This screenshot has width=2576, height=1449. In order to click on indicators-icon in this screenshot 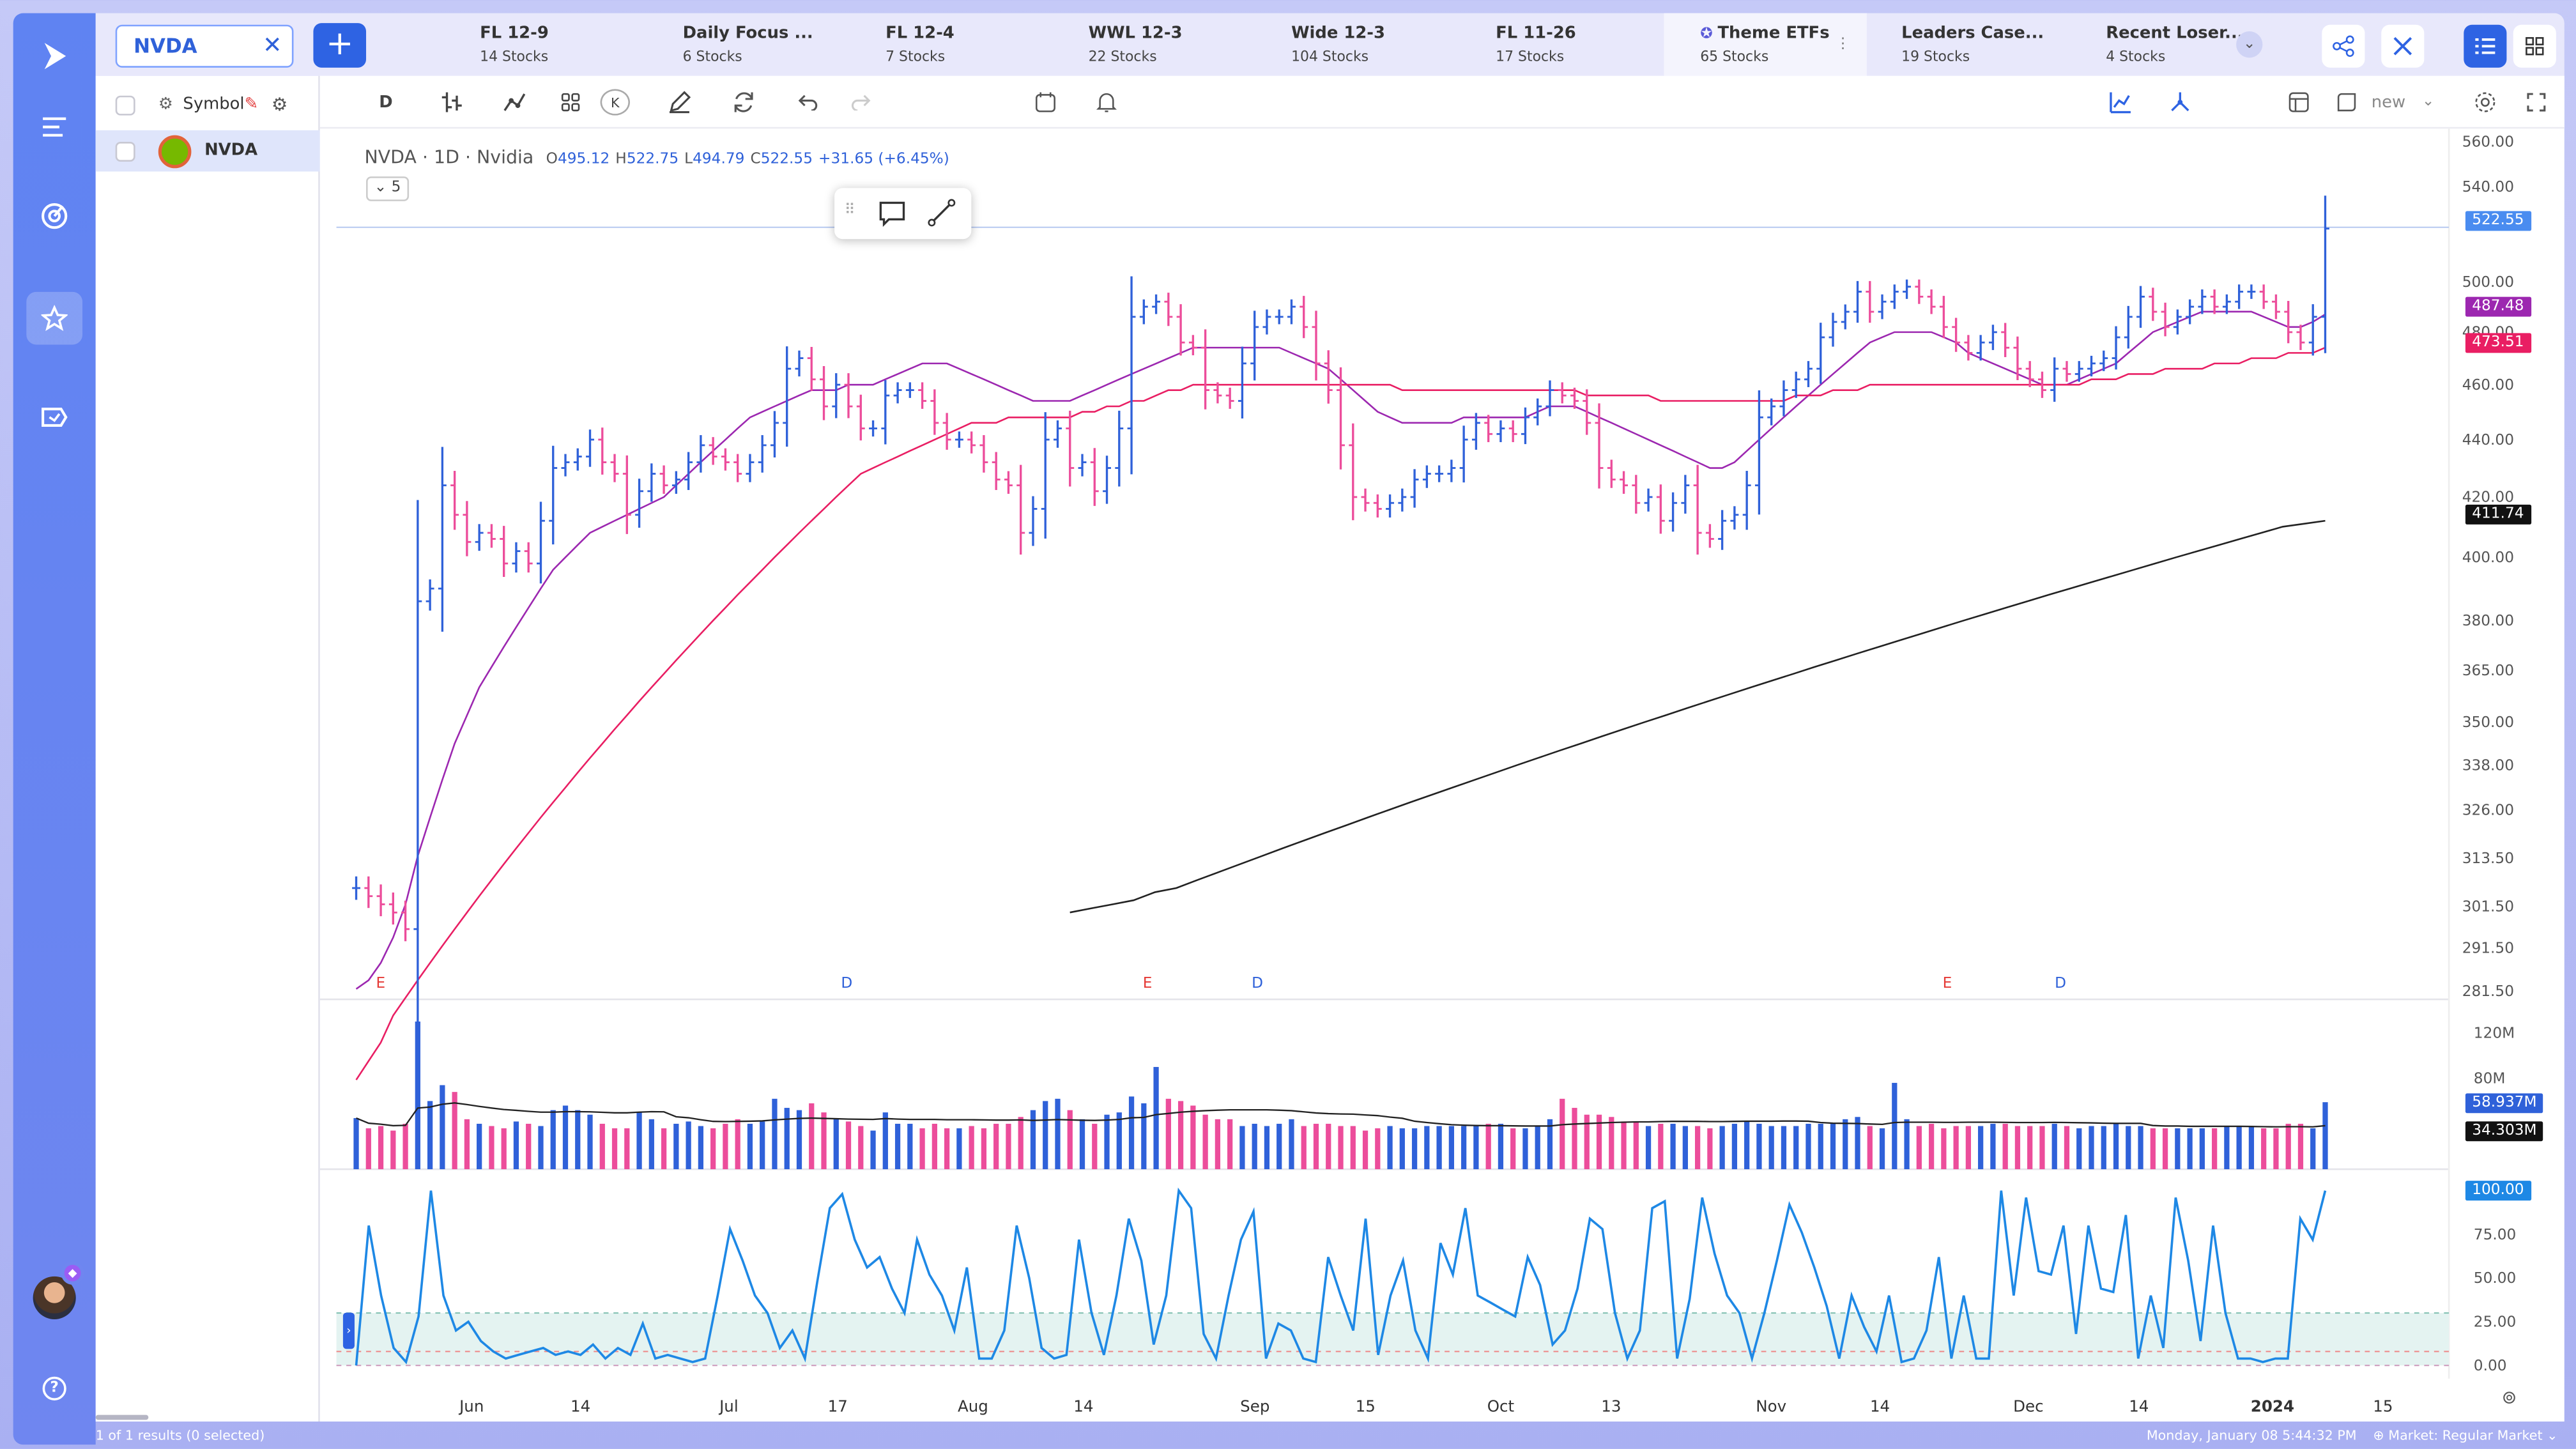, I will do `click(515, 102)`.